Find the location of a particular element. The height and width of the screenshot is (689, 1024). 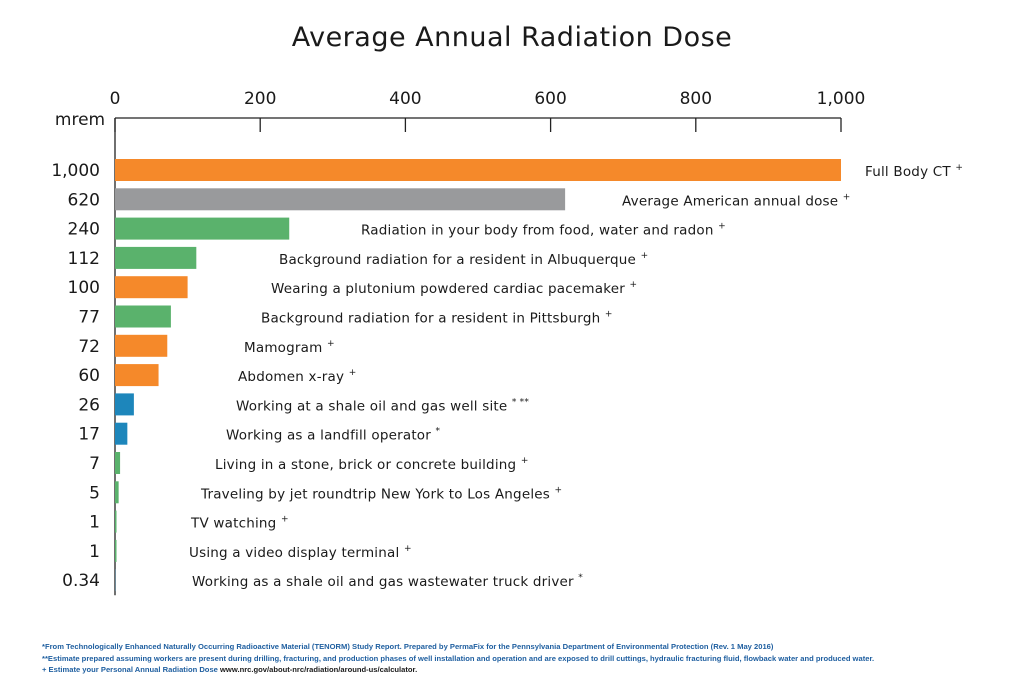

bar-category-label: TV watching + is located at coordinates (239, 523).